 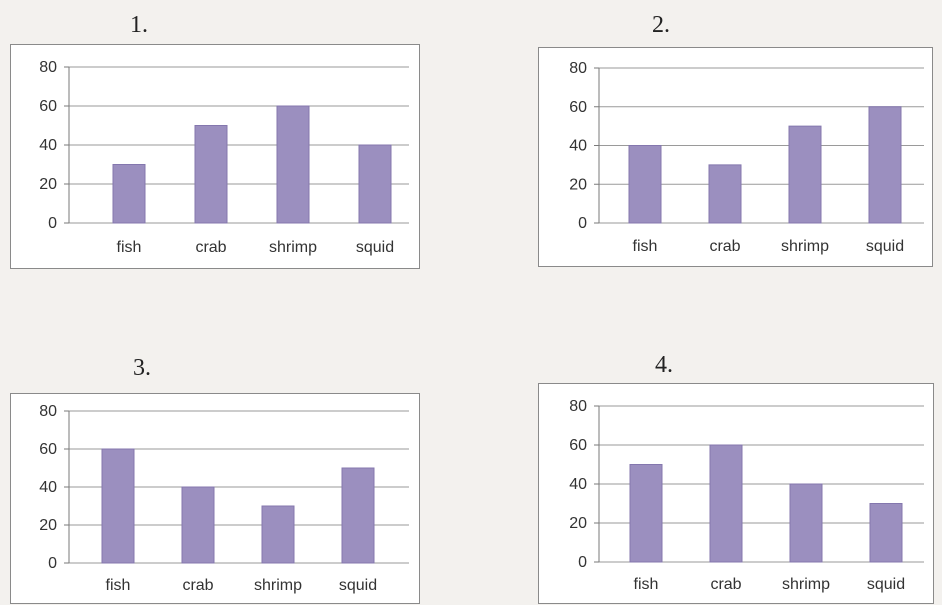 What do you see at coordinates (746, 495) in the screenshot?
I see `bar-chart-4: 0 20 40 60 80 fish crab shrimp squid` at bounding box center [746, 495].